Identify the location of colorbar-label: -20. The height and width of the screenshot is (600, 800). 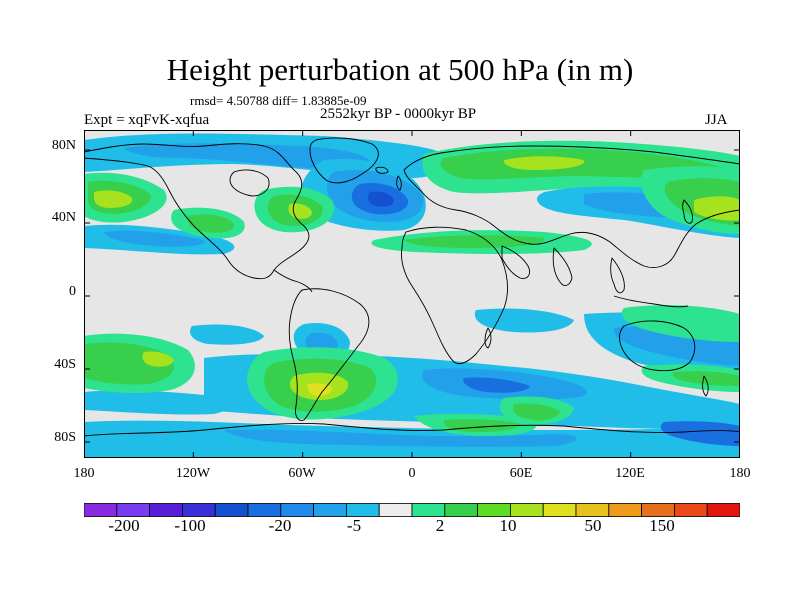
(280, 525).